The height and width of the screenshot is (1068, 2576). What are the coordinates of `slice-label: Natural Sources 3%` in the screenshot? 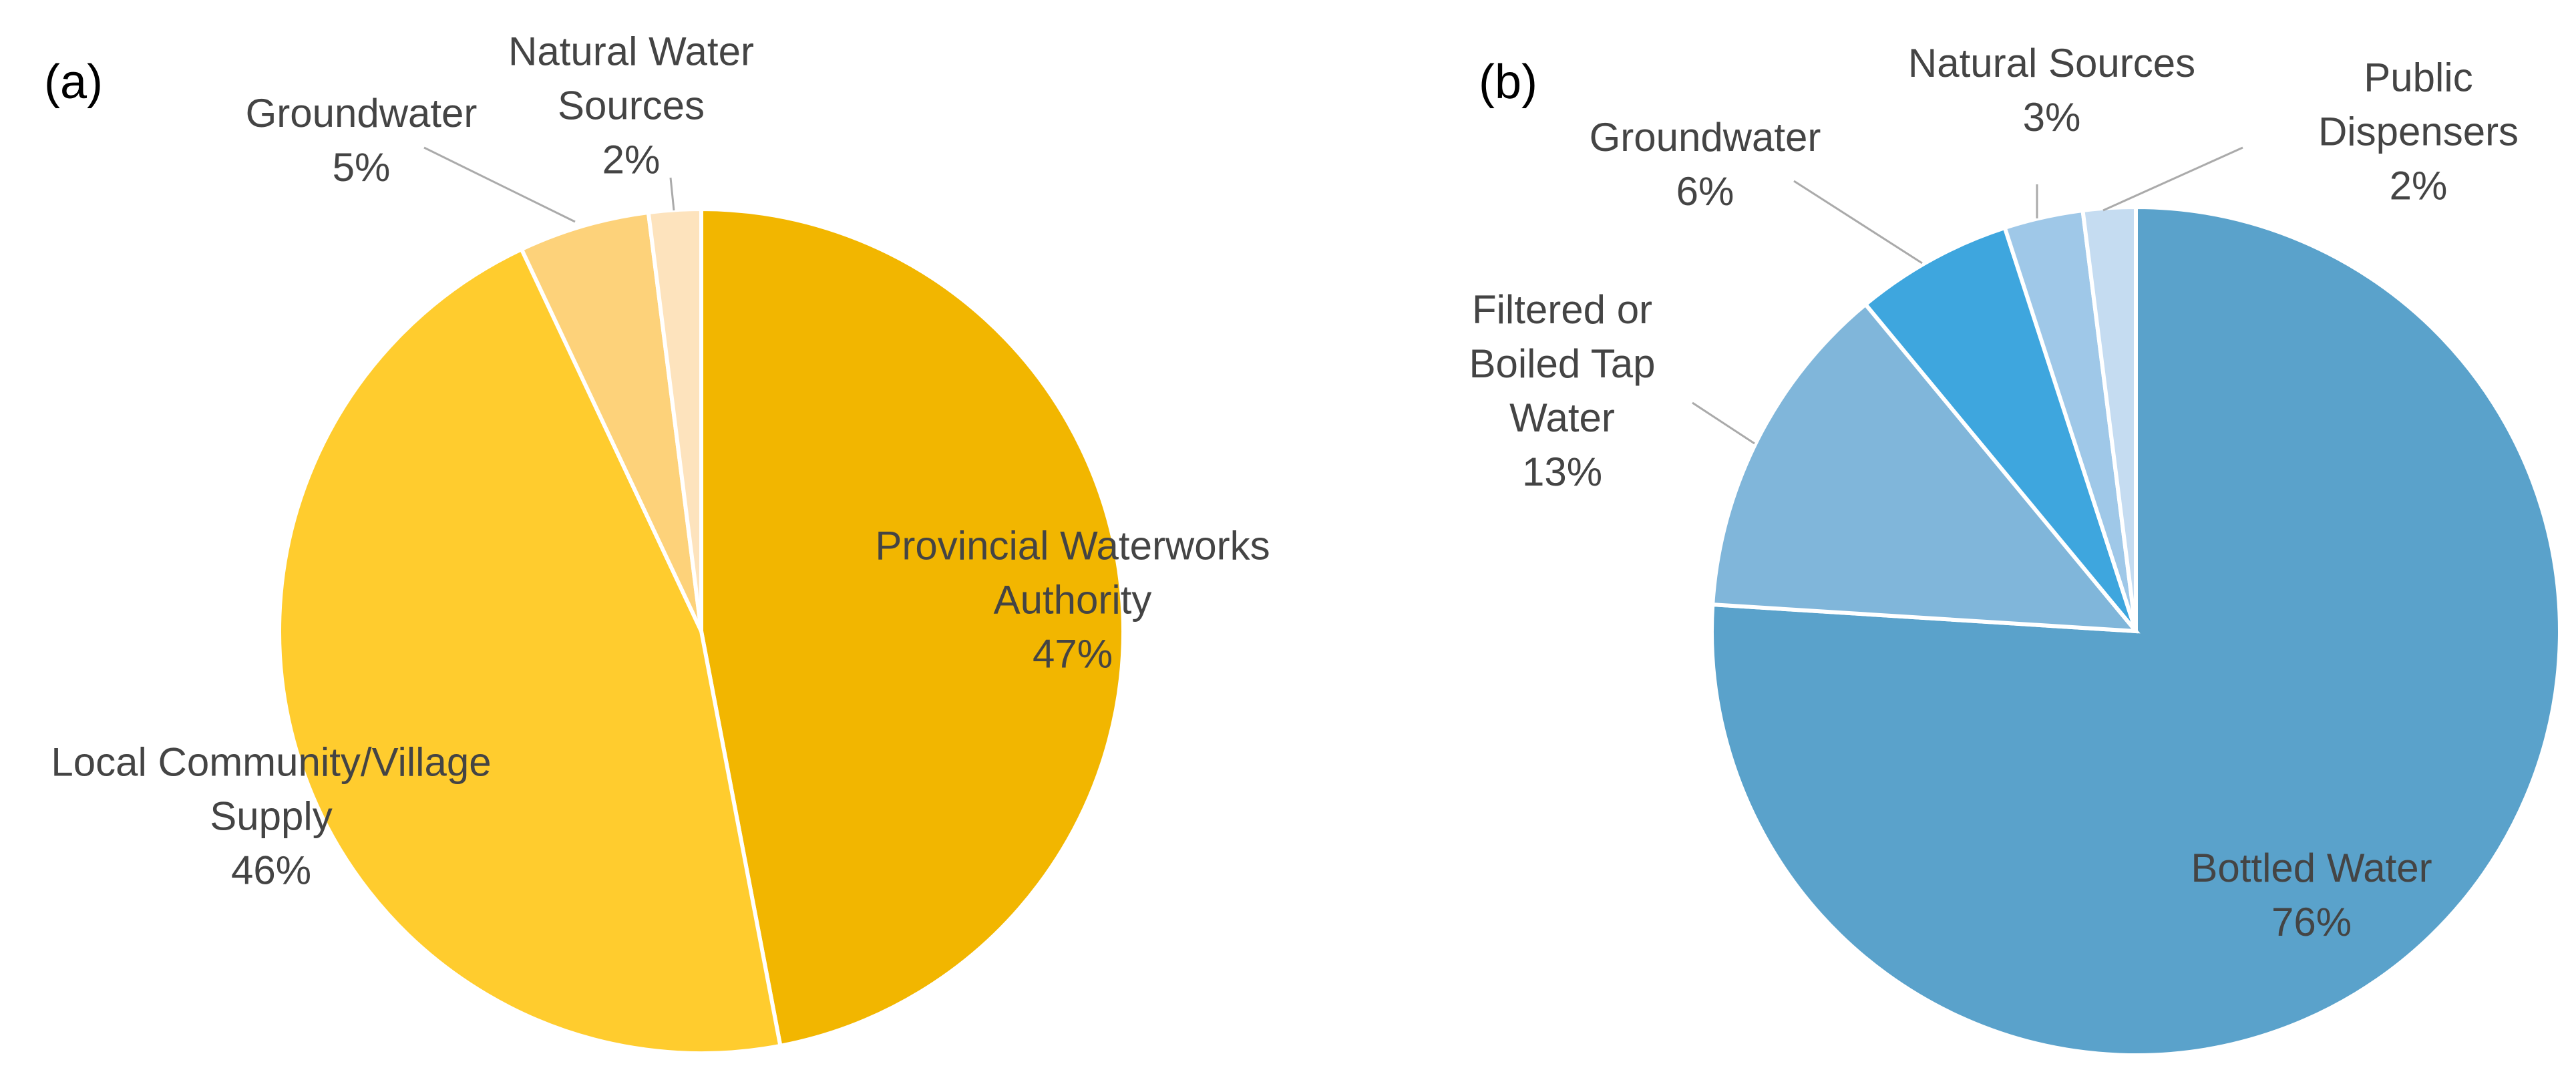 It's located at (2051, 90).